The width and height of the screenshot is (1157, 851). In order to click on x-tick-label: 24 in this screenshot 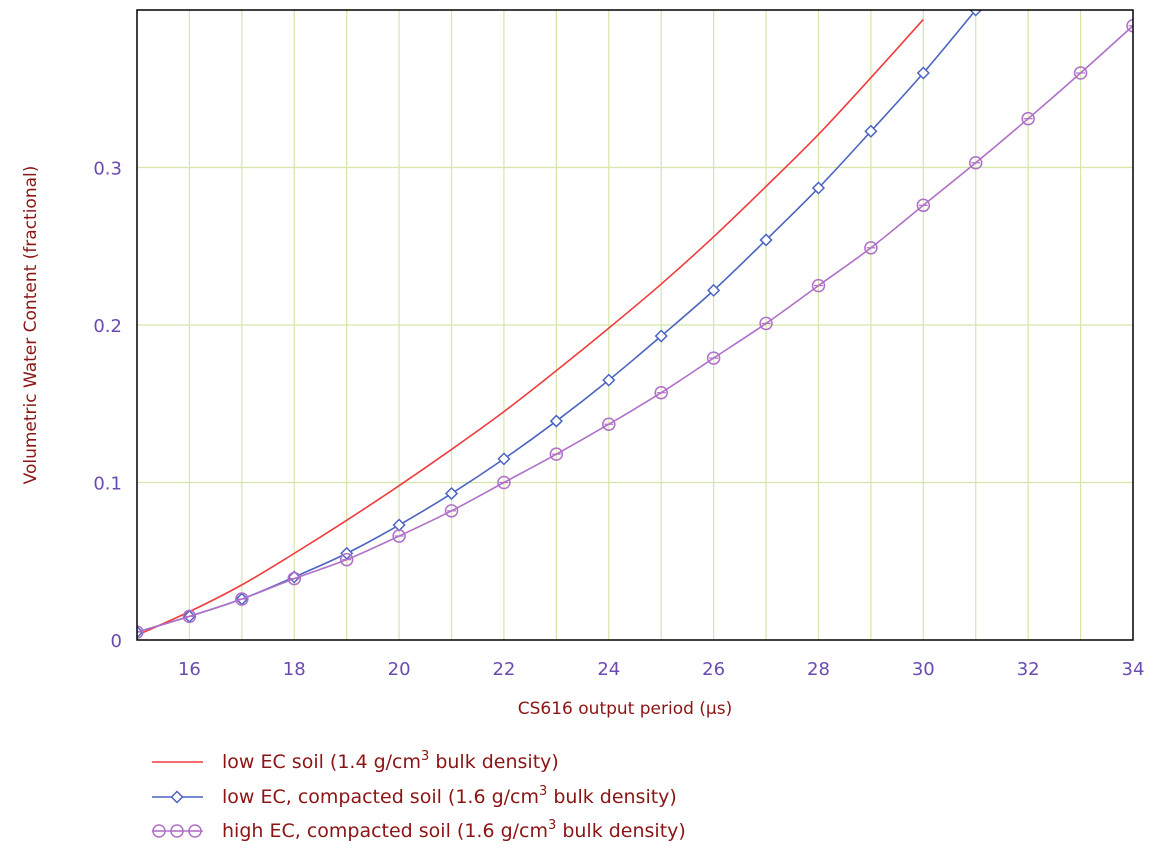, I will do `click(608, 669)`.